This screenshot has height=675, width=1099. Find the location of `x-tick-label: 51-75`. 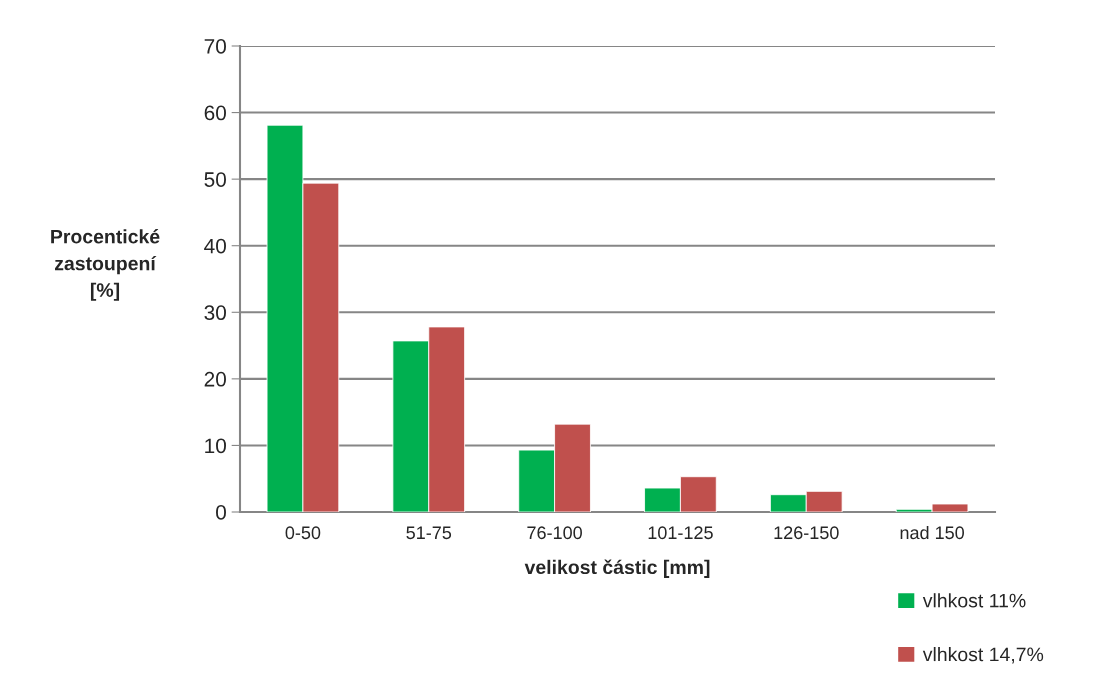

x-tick-label: 51-75 is located at coordinates (429, 533).